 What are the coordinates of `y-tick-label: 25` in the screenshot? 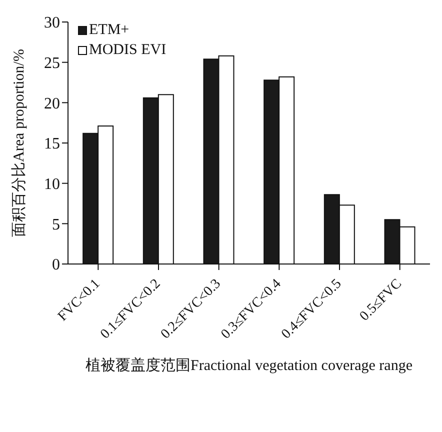 It's located at (52, 63).